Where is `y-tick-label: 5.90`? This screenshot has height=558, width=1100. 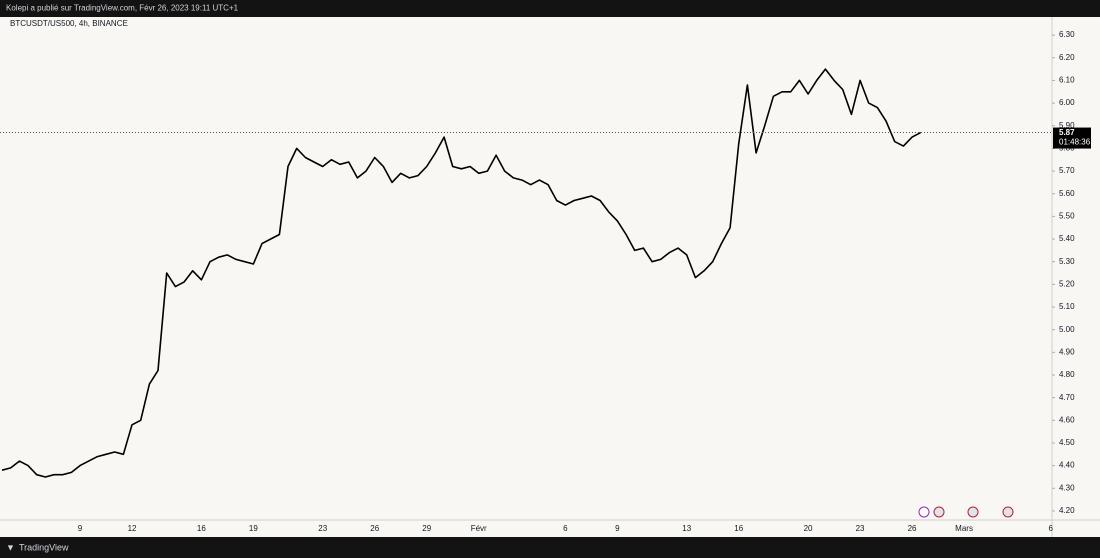 y-tick-label: 5.90 is located at coordinates (1067, 125).